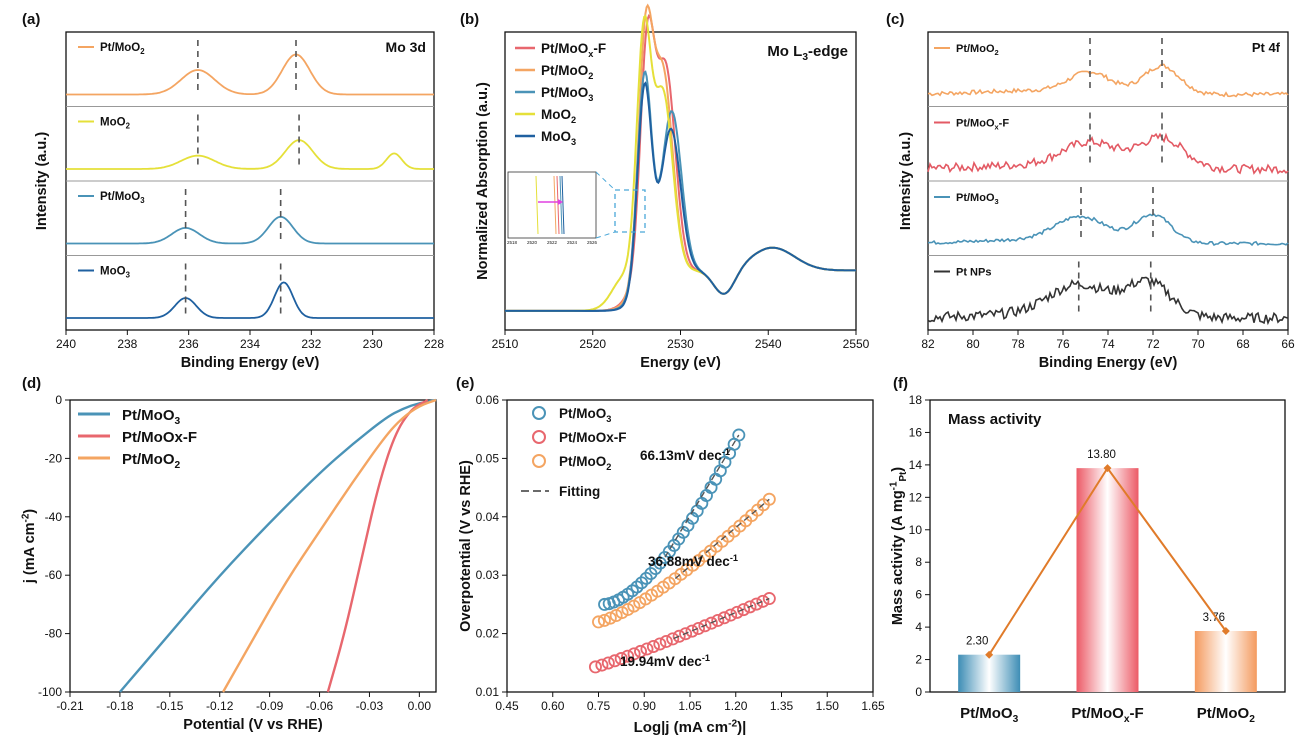 This screenshot has width=1312, height=748. What do you see at coordinates (630, 211) in the screenshot?
I see `zoom-box` at bounding box center [630, 211].